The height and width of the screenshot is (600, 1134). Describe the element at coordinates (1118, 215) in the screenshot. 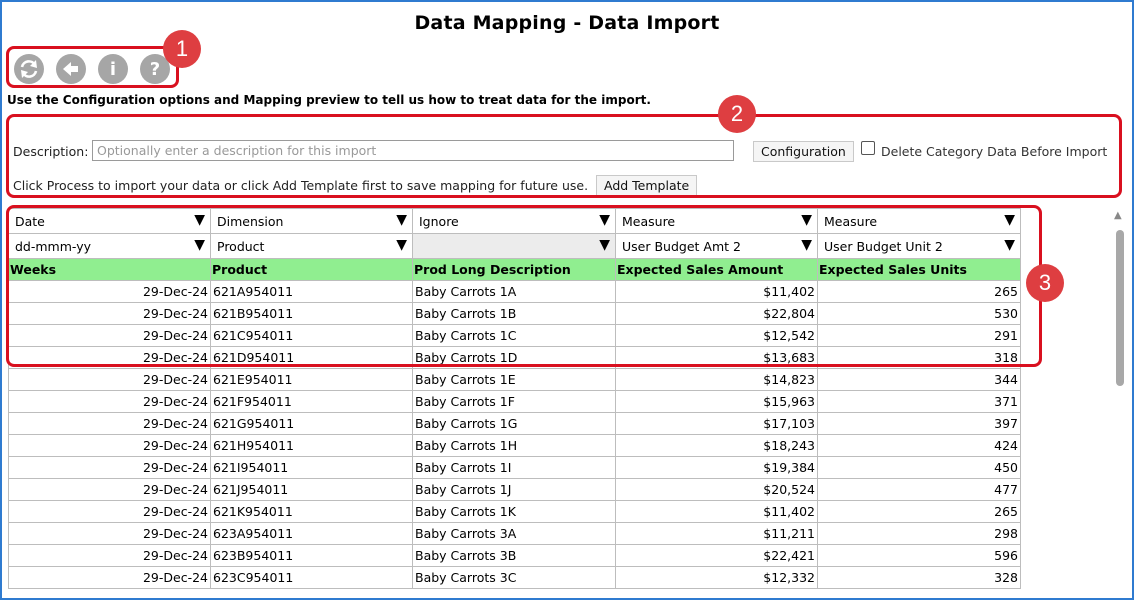

I see `scroll-up-icon: ▲` at that location.